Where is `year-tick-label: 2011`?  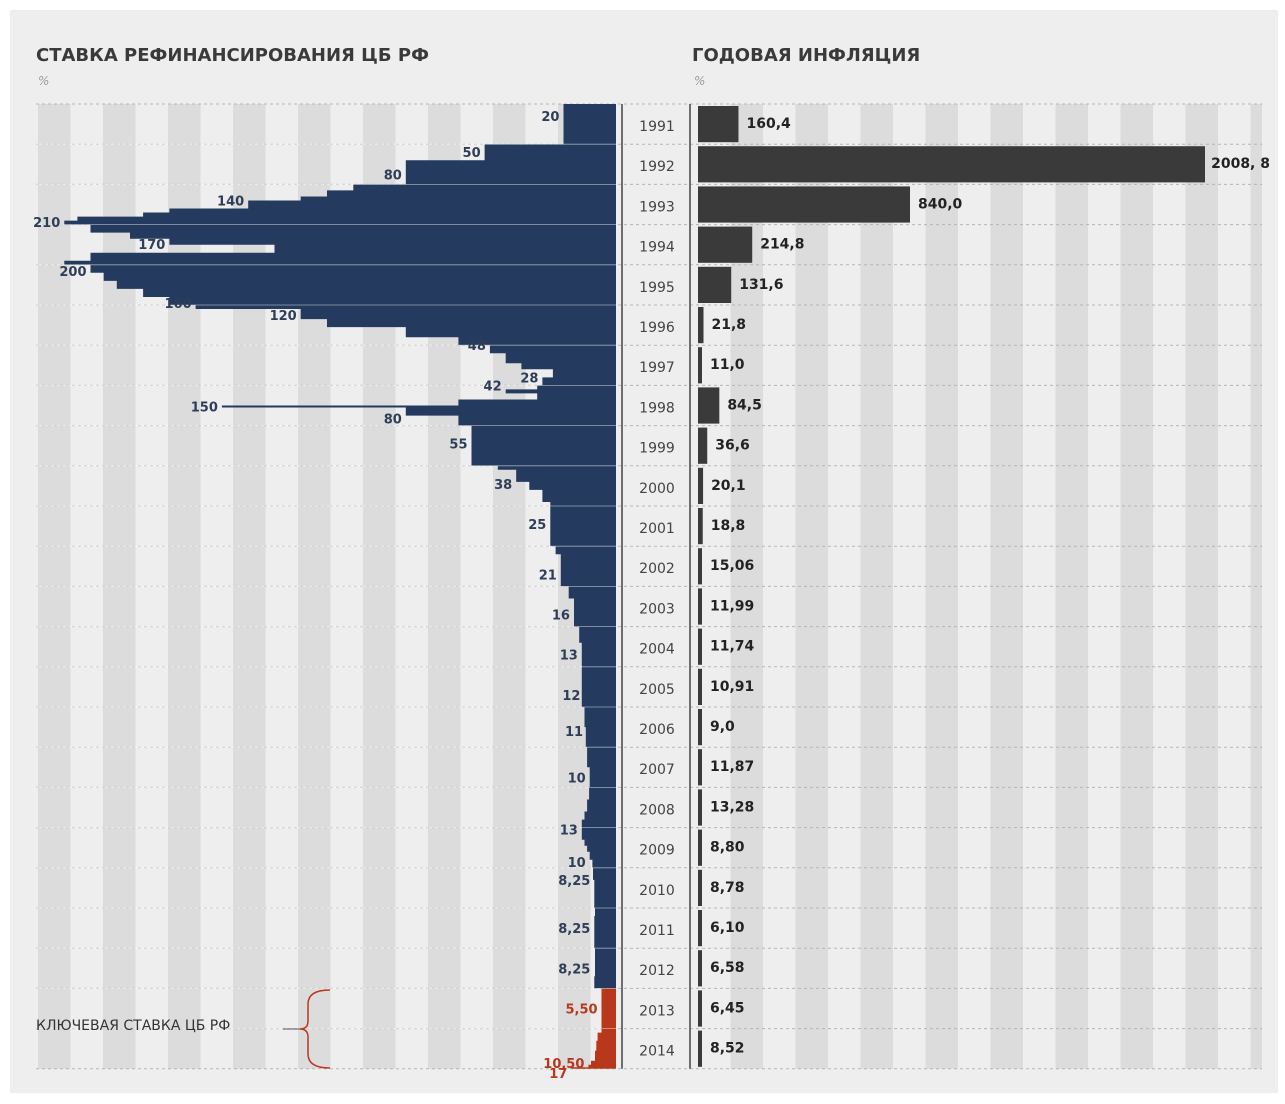 year-tick-label: 2011 is located at coordinates (657, 931).